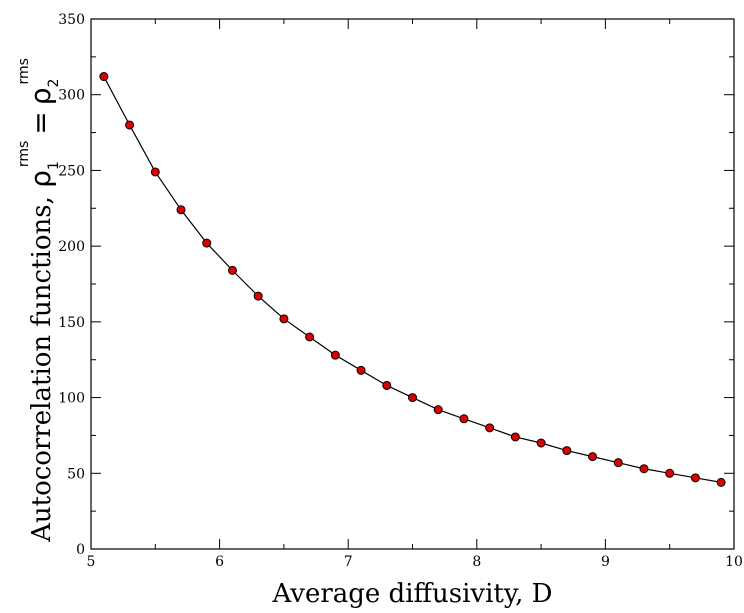 The image size is (744, 613). Describe the element at coordinates (412, 594) in the screenshot. I see `x-axis-title: Average diffusivity, D` at that location.